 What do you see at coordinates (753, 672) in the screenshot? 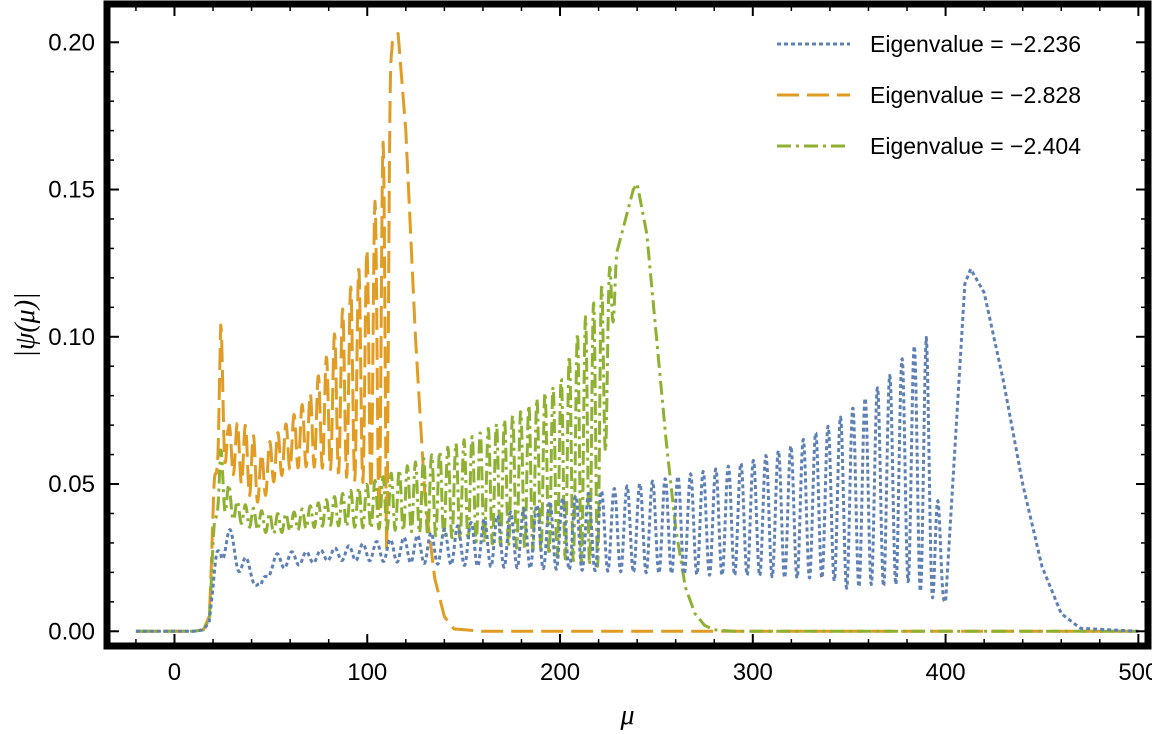
I see `x-tick-label: 300` at bounding box center [753, 672].